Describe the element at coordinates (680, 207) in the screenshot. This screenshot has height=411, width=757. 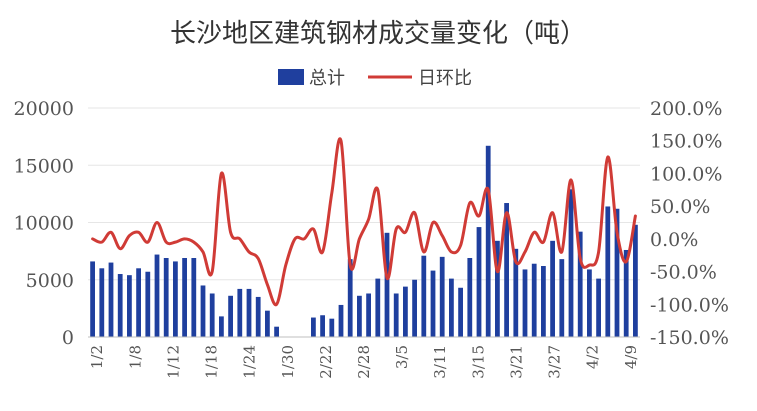
I see `y-right-tick-label: 50.0%` at that location.